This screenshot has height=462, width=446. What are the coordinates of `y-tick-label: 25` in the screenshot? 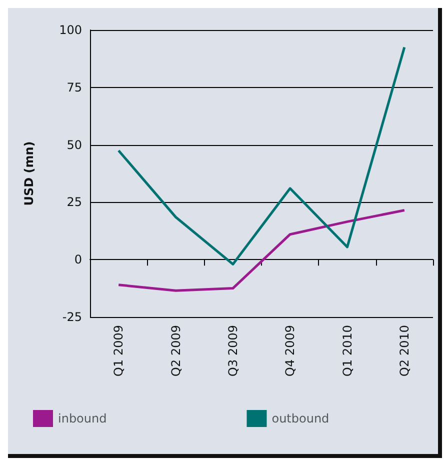 It's located at (74, 202).